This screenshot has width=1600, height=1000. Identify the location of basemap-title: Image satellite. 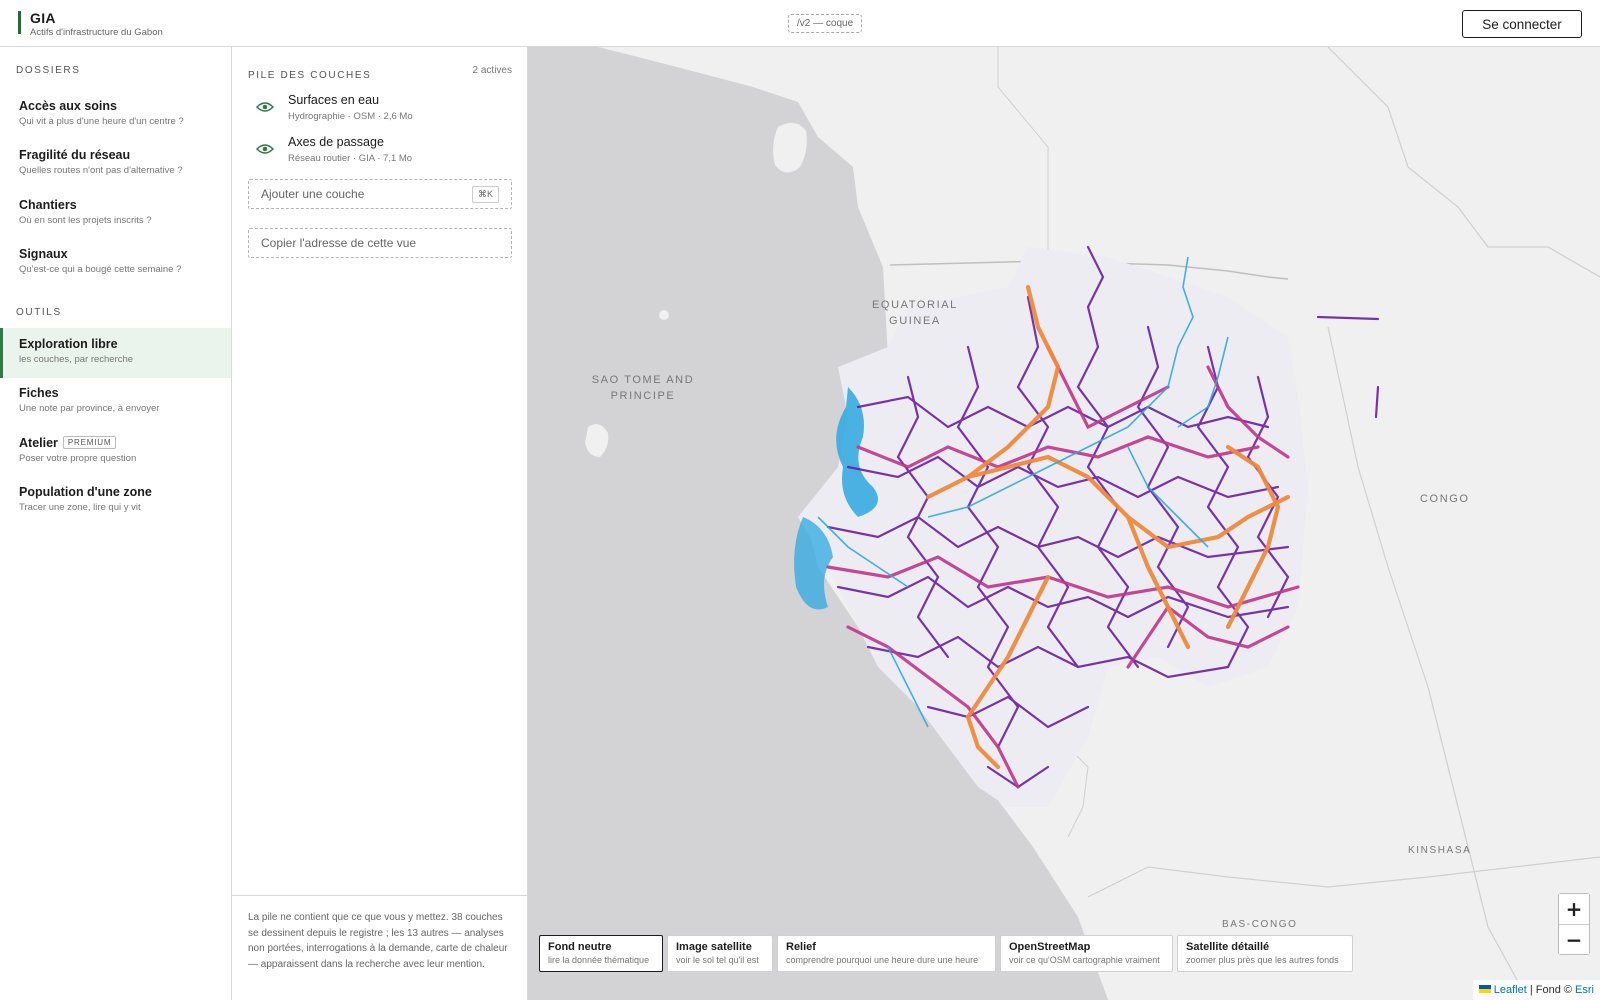
(714, 947).